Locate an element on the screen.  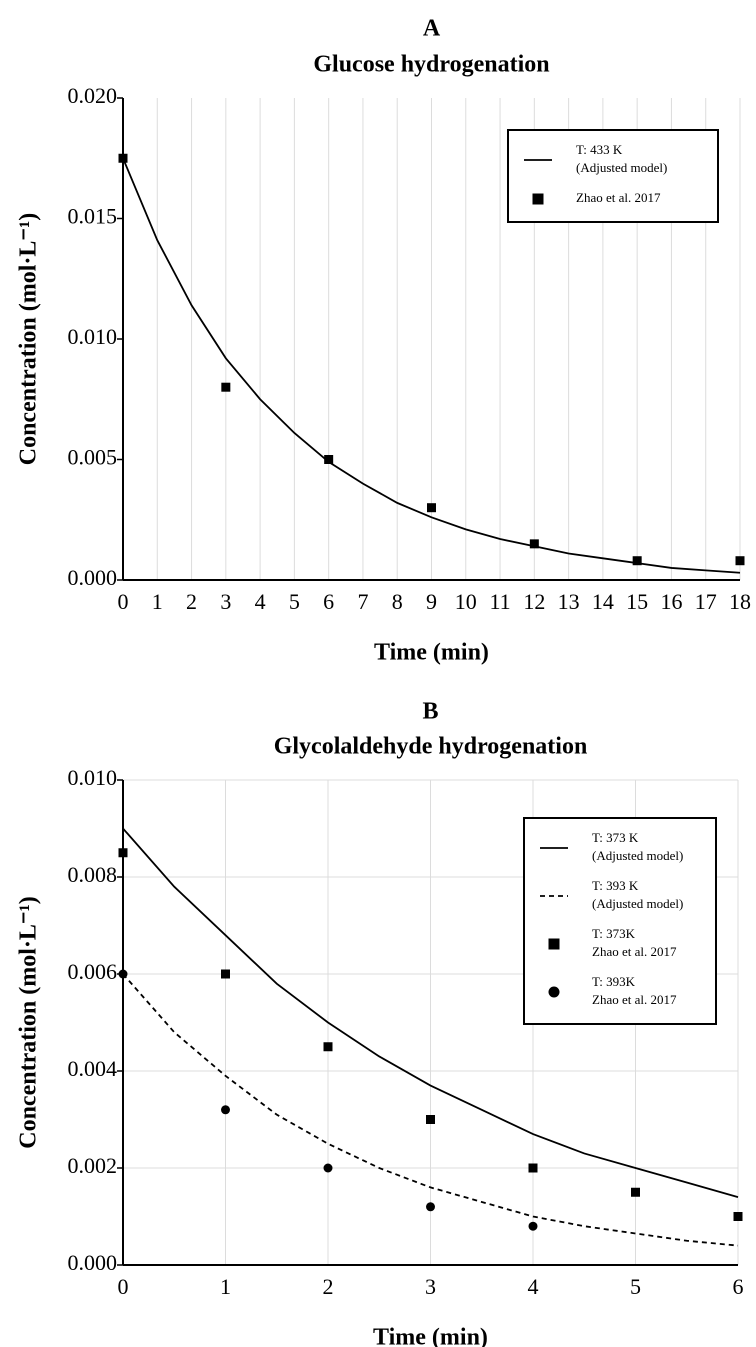
legend-label: T: 433 K is located at coordinates (599, 149).